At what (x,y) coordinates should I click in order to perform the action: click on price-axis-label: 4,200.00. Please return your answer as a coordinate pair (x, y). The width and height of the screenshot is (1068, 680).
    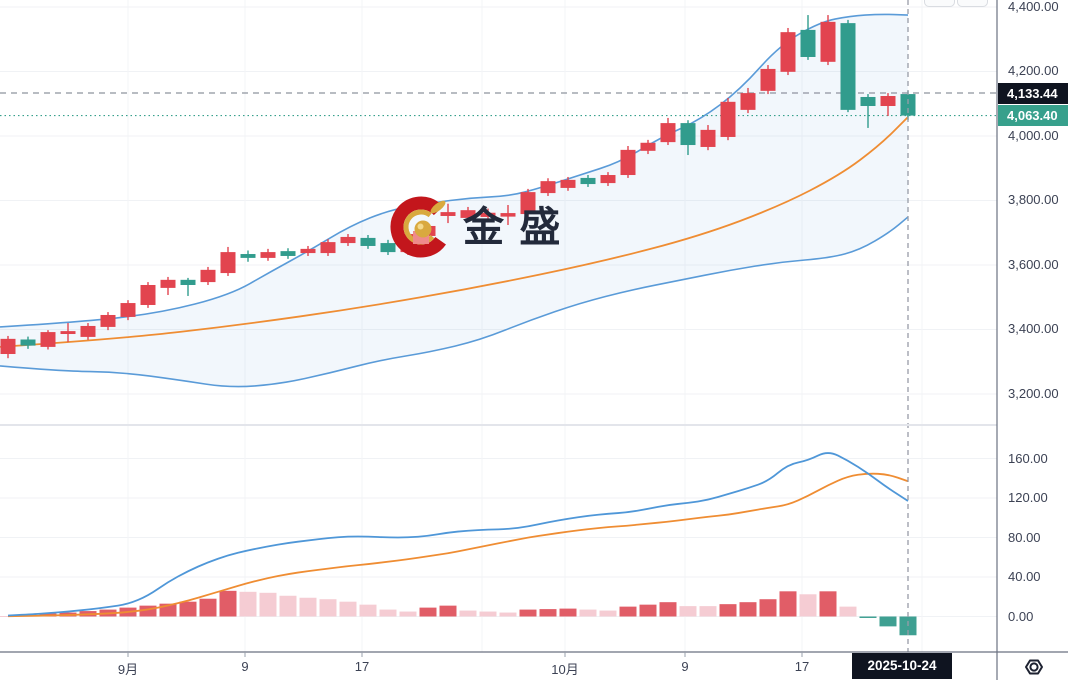
    Looking at the image, I should click on (1033, 71).